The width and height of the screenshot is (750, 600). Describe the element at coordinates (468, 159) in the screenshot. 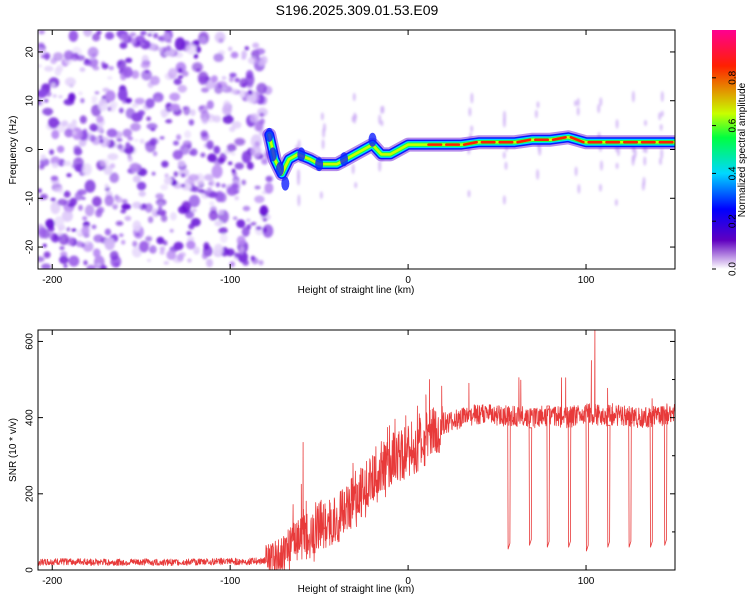

I see `spectrogram-frequency-ridge` at that location.